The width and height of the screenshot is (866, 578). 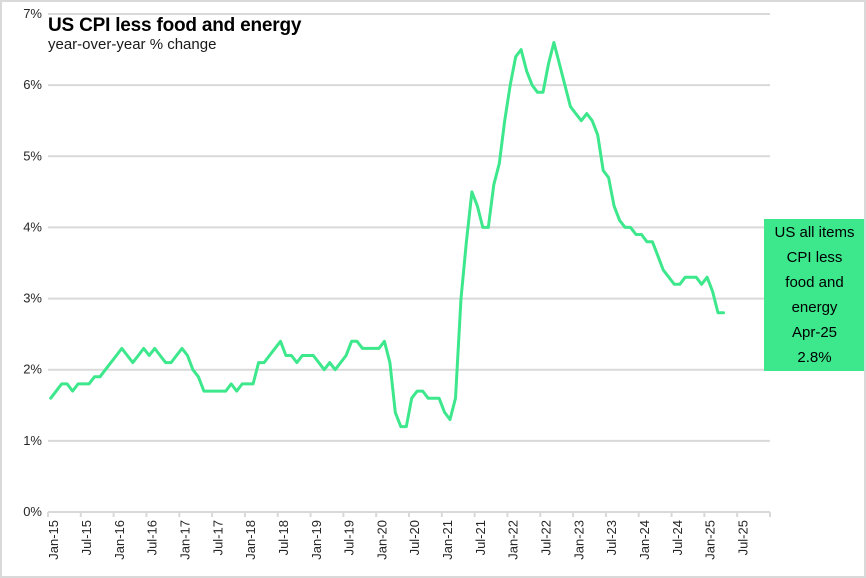 I want to click on x-axis-label: Jan-16, so click(x=119, y=540).